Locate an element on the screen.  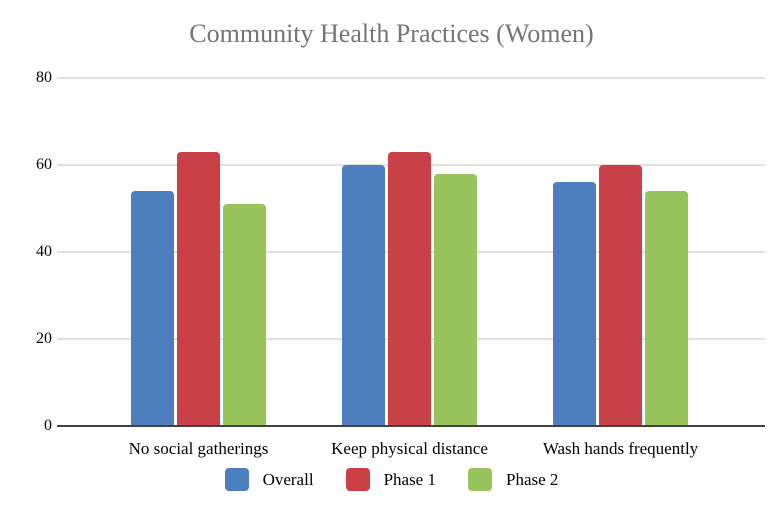
x-category-label: Keep physical distance is located at coordinates (409, 448).